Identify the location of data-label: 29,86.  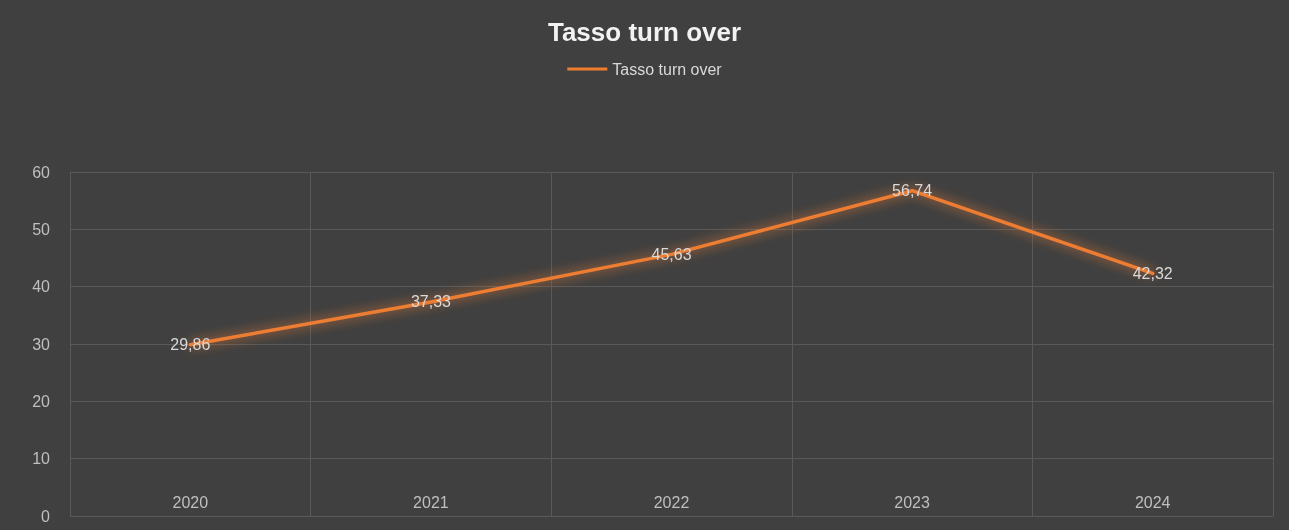
(190, 345).